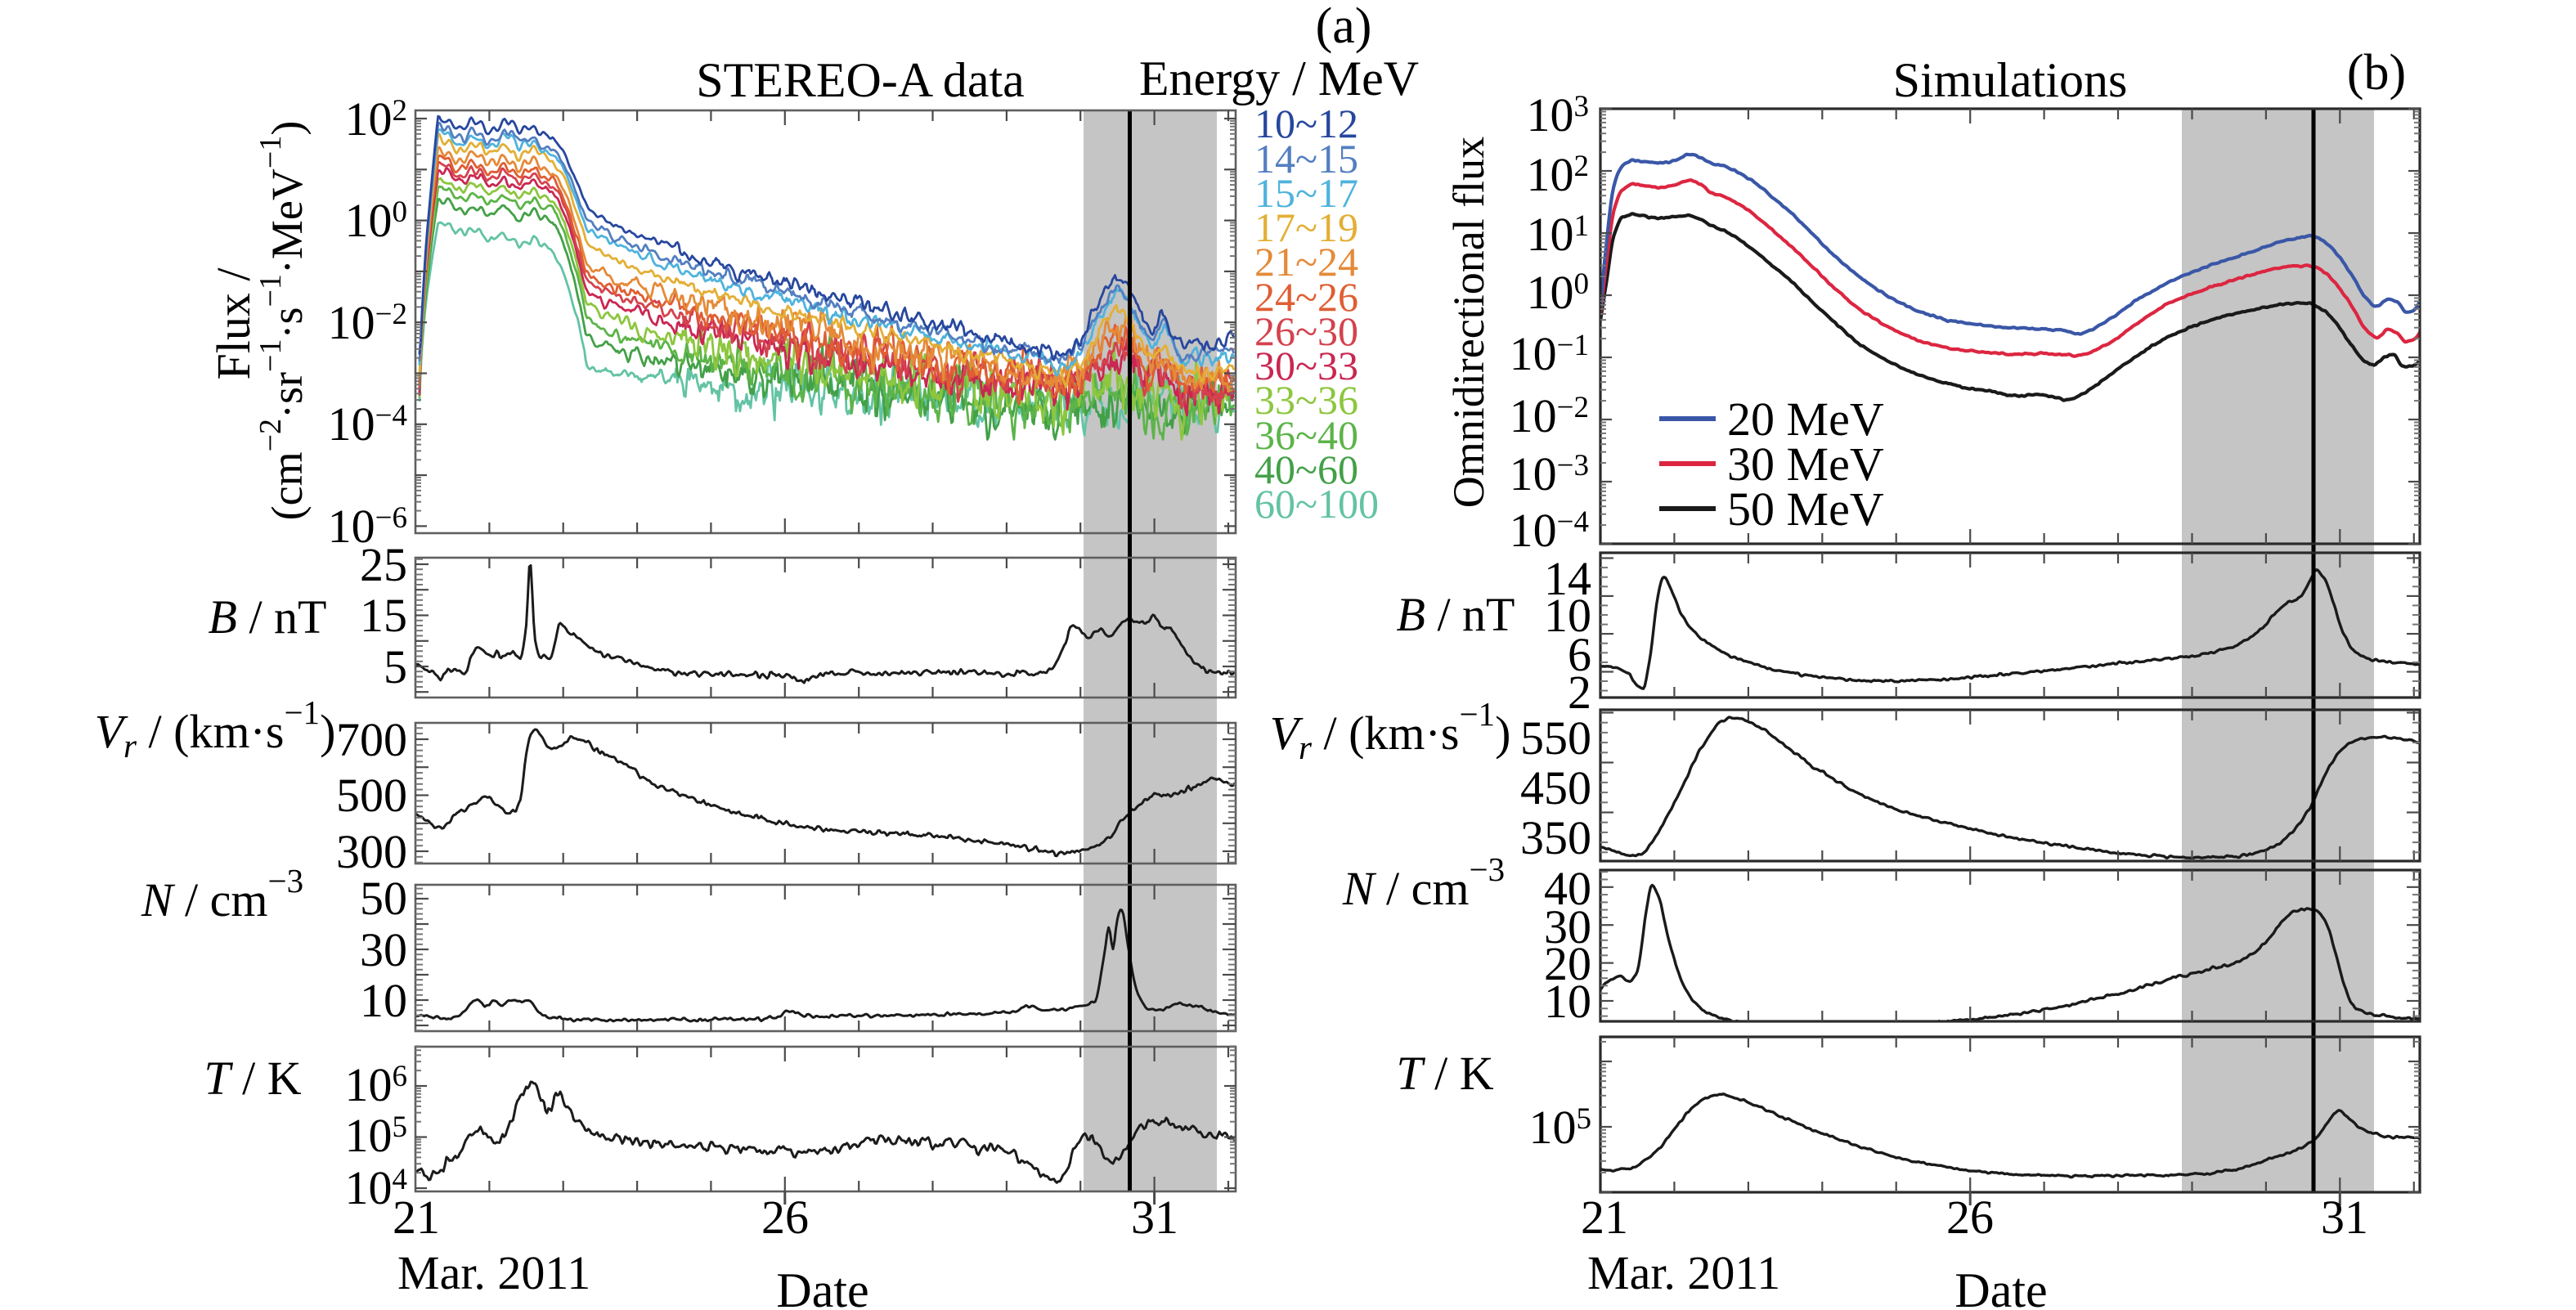 Image resolution: width=2576 pixels, height=1310 pixels. I want to click on svg-text: 26~30, so click(1306, 331).